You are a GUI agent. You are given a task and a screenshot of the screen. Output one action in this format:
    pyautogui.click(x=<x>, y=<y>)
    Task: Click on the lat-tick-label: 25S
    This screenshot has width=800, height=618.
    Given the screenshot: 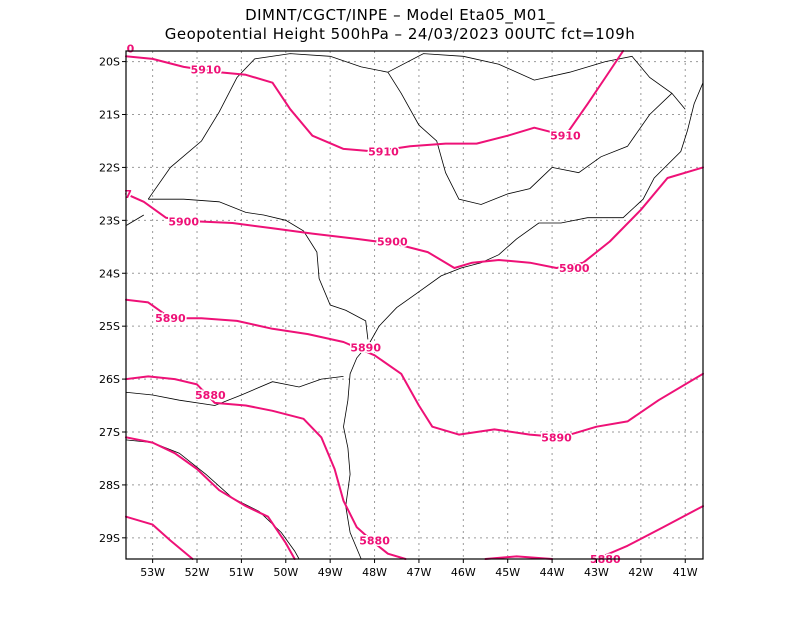 What is the action you would take?
    pyautogui.click(x=109, y=326)
    